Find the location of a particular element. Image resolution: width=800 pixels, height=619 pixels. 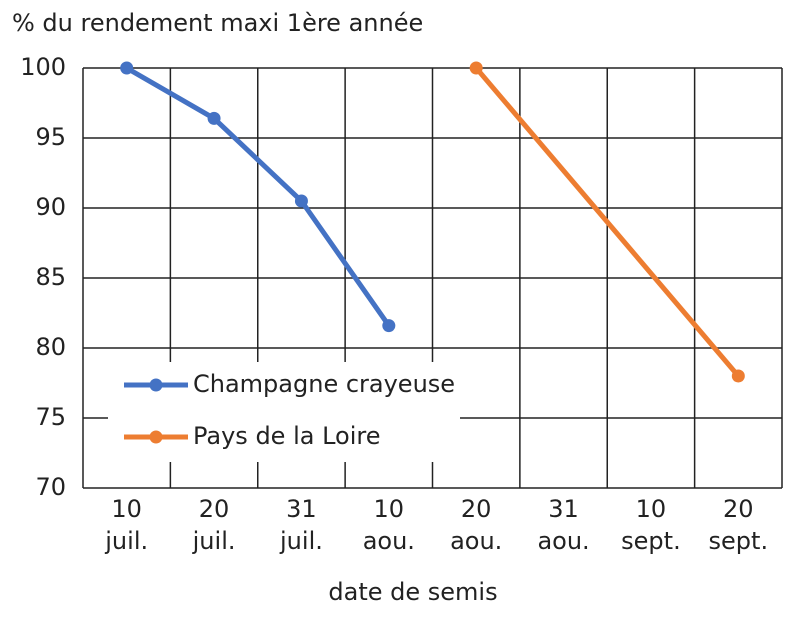

x-tick-label: 20 juil. is located at coordinates (214, 525).